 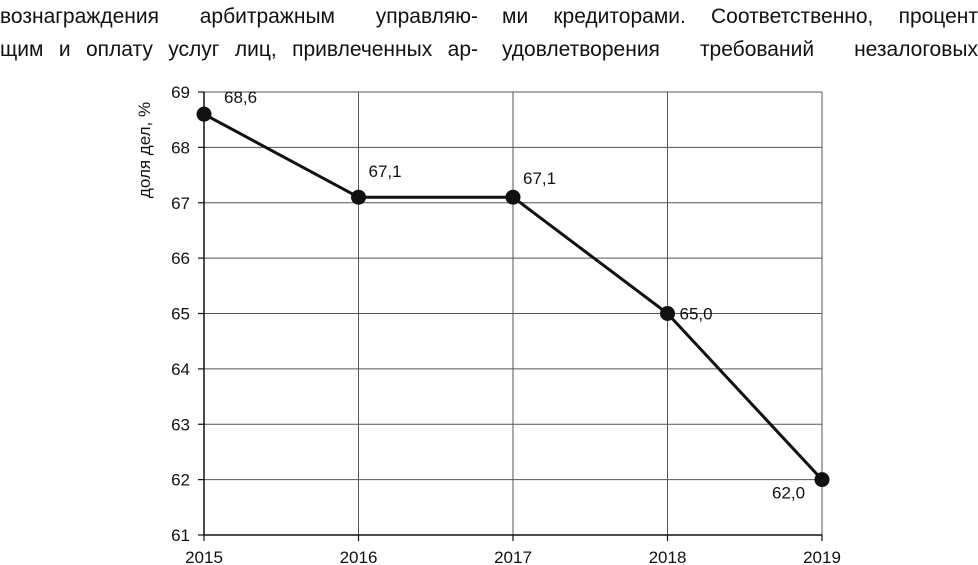 I want to click on data-label: 65,0, so click(x=696, y=314).